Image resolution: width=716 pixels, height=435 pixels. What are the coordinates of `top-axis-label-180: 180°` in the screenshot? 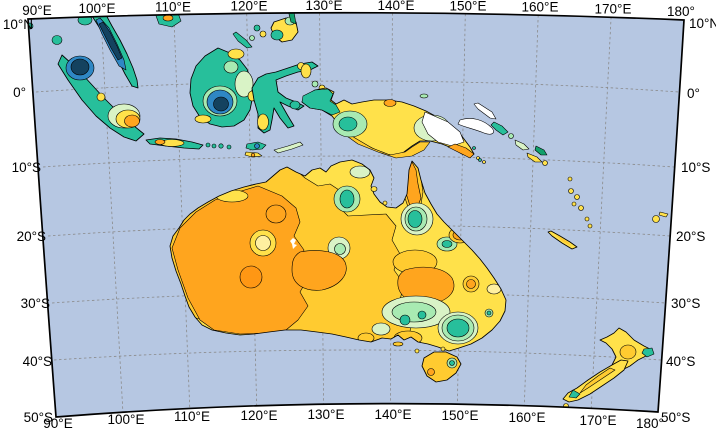 It's located at (681, 11).